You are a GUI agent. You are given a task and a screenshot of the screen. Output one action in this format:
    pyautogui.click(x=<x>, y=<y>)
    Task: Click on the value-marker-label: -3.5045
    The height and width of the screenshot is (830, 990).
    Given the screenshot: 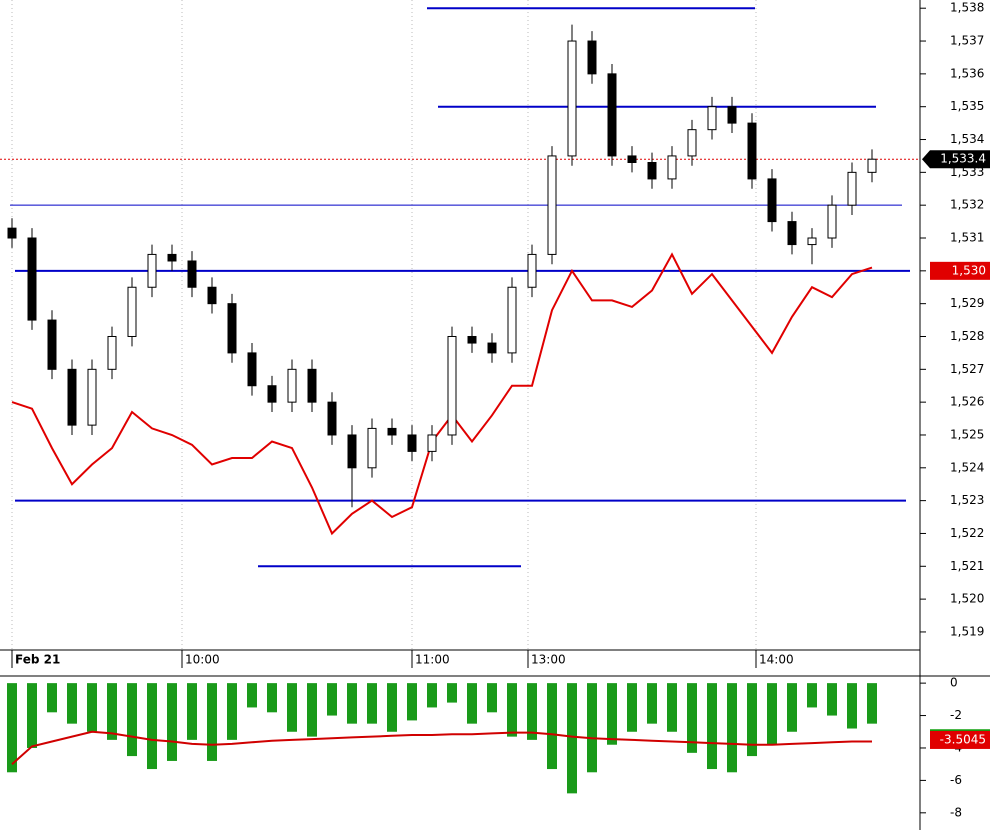 What is the action you would take?
    pyautogui.click(x=963, y=739)
    